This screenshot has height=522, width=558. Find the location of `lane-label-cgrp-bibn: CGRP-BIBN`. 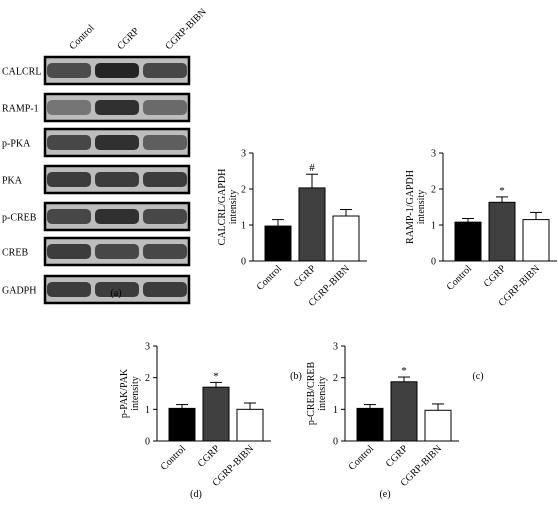

lane-label-cgrp-bibn: CGRP-BIBN is located at coordinates (186, 30).